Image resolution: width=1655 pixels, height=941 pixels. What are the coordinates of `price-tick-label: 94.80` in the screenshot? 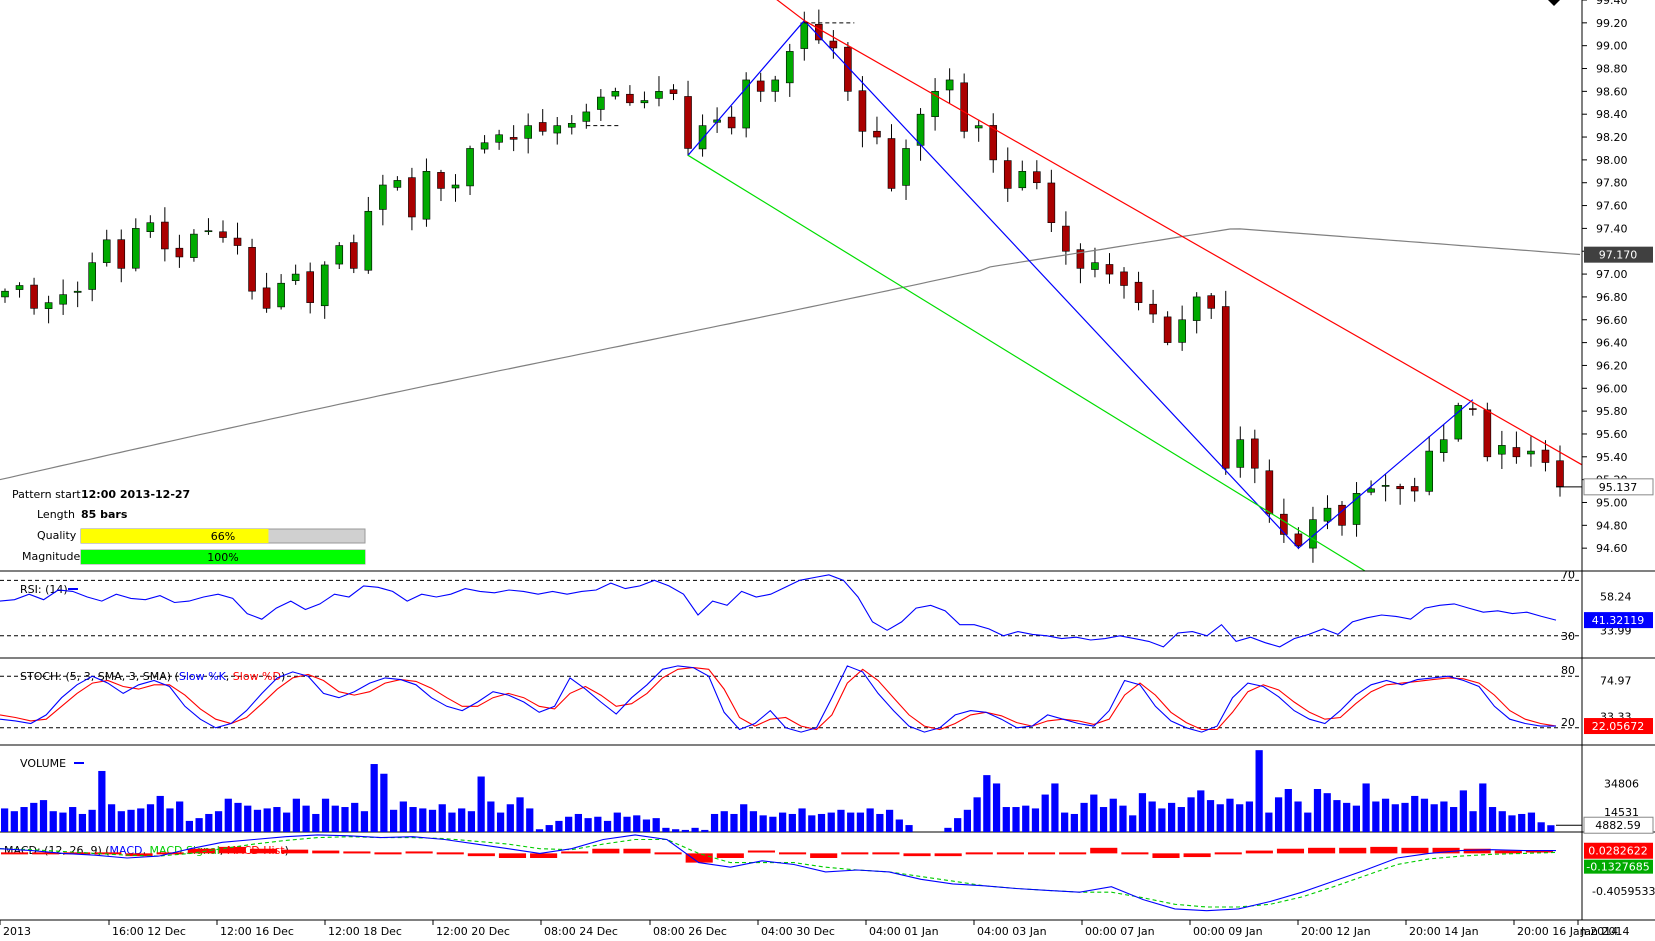 It's located at (1612, 525).